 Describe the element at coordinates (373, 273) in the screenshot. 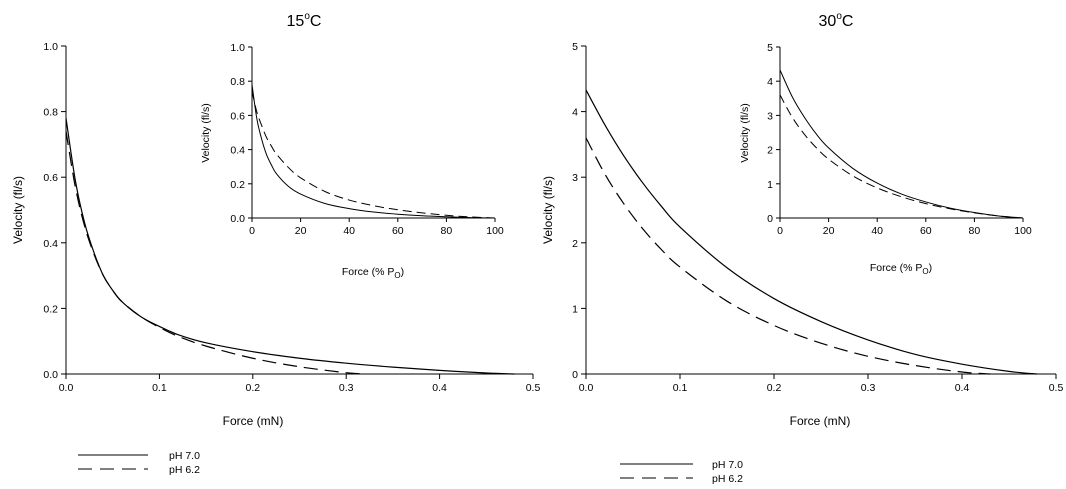

I see `left-inset-xlabel: Force (% PO)` at that location.